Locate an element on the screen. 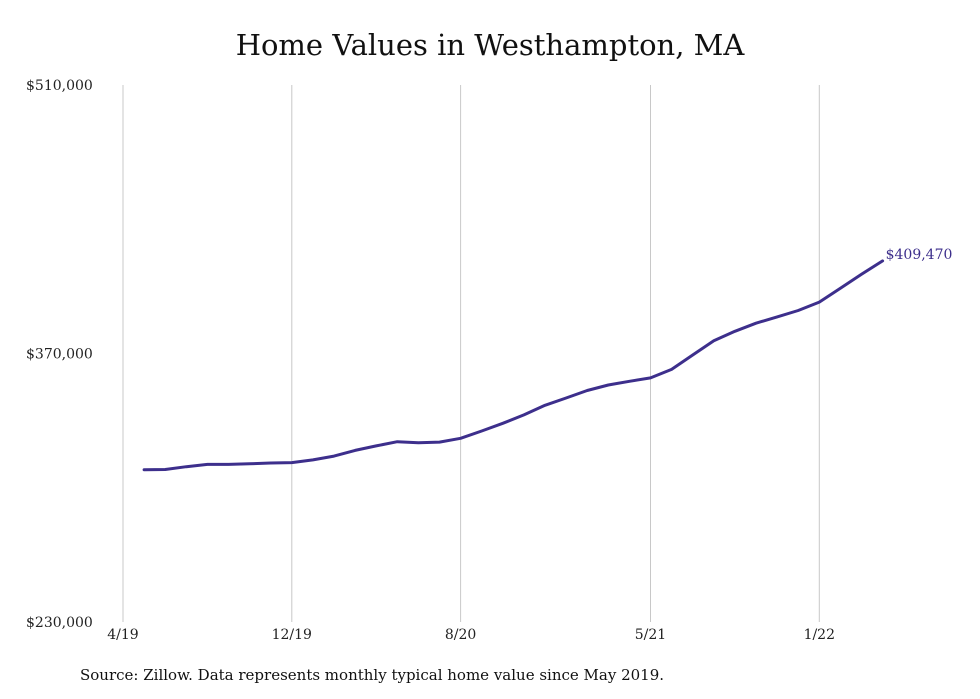 The image size is (980, 699). x-tick-label: 8/20 is located at coordinates (460, 635).